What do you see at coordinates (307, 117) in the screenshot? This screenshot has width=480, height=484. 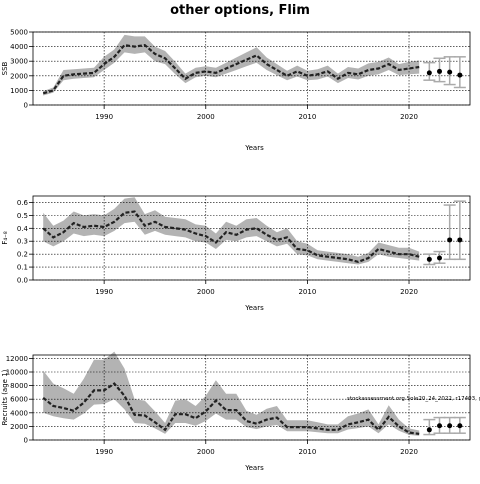 I see `ssb-x-tick-label: 2010` at bounding box center [307, 117].